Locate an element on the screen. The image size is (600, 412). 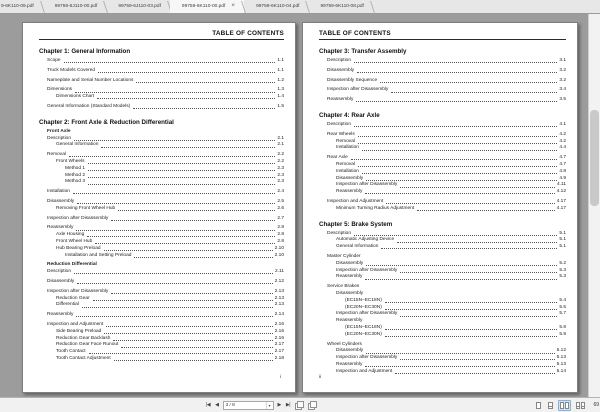
toc-page-number: 2.16 is located at coordinates (279, 331).